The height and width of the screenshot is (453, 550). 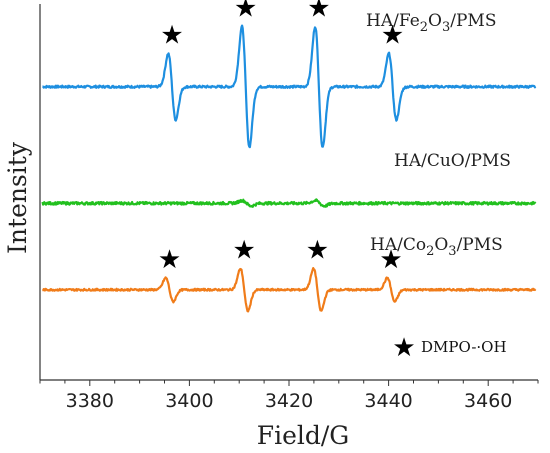 What do you see at coordinates (189, 401) in the screenshot?
I see `x-tick-label: 3400` at bounding box center [189, 401].